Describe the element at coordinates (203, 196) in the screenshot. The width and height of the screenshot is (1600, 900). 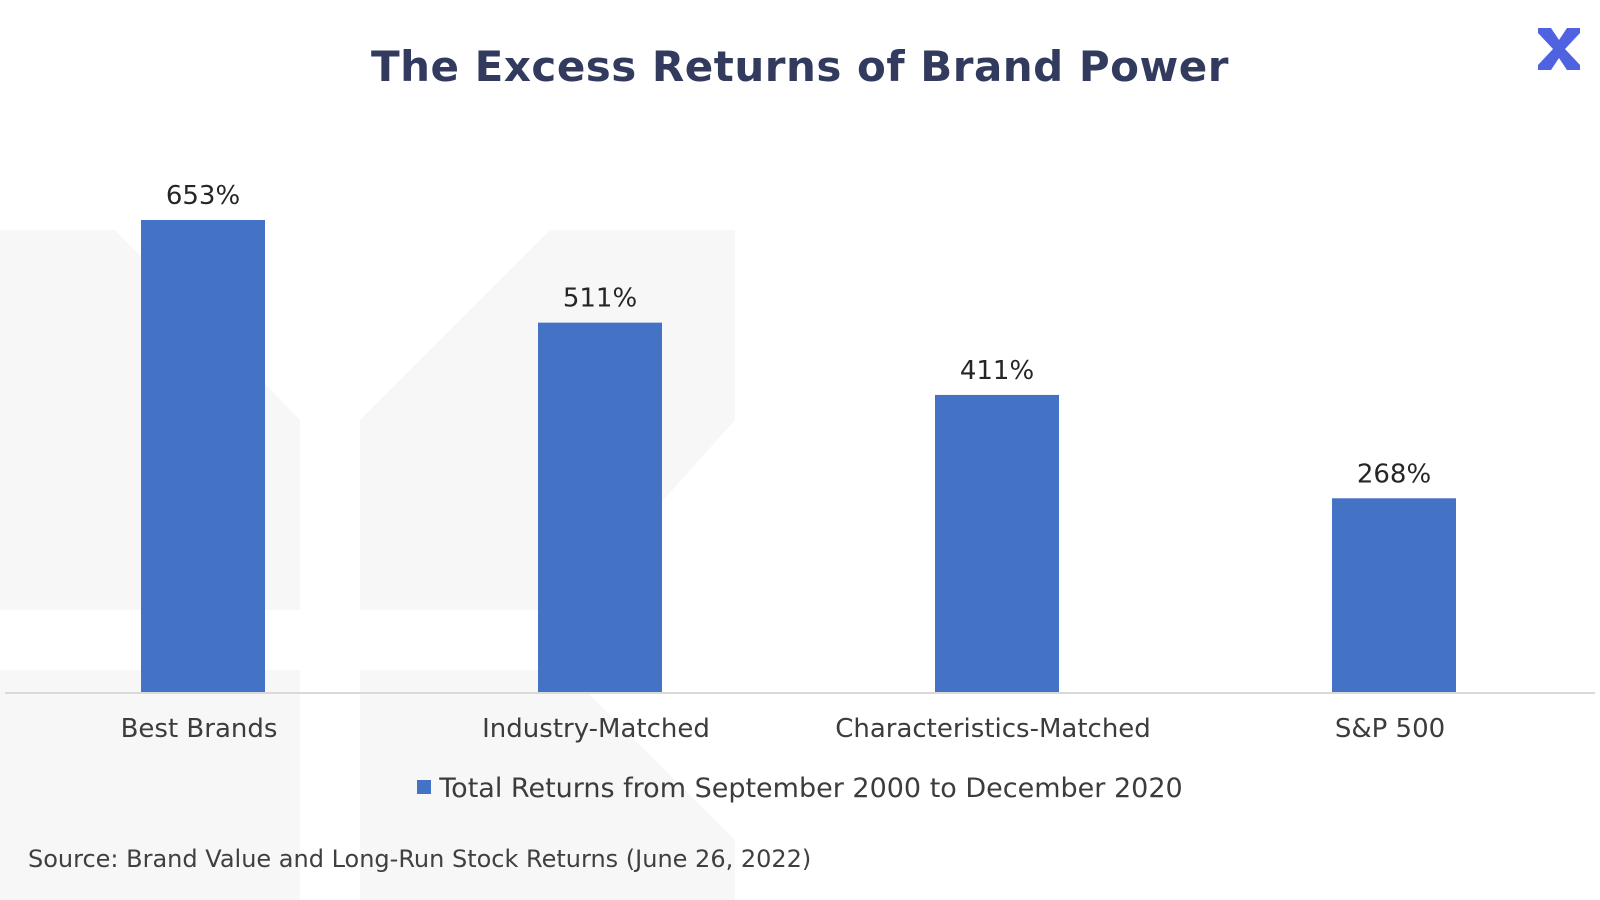
I see `data-label-0: 653%` at that location.